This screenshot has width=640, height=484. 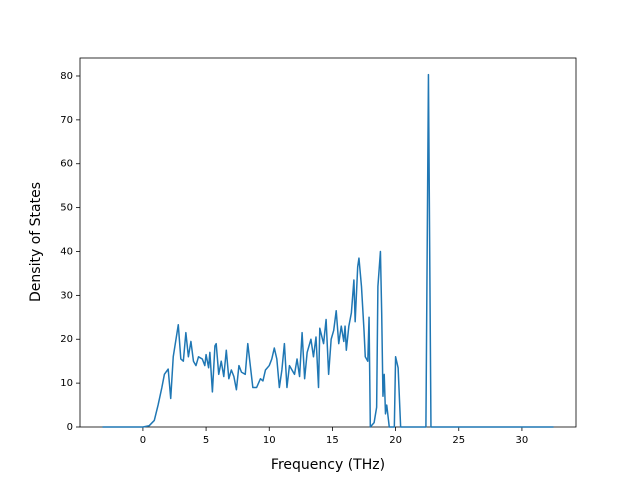 I want to click on x-tick-label: 5, so click(x=206, y=440).